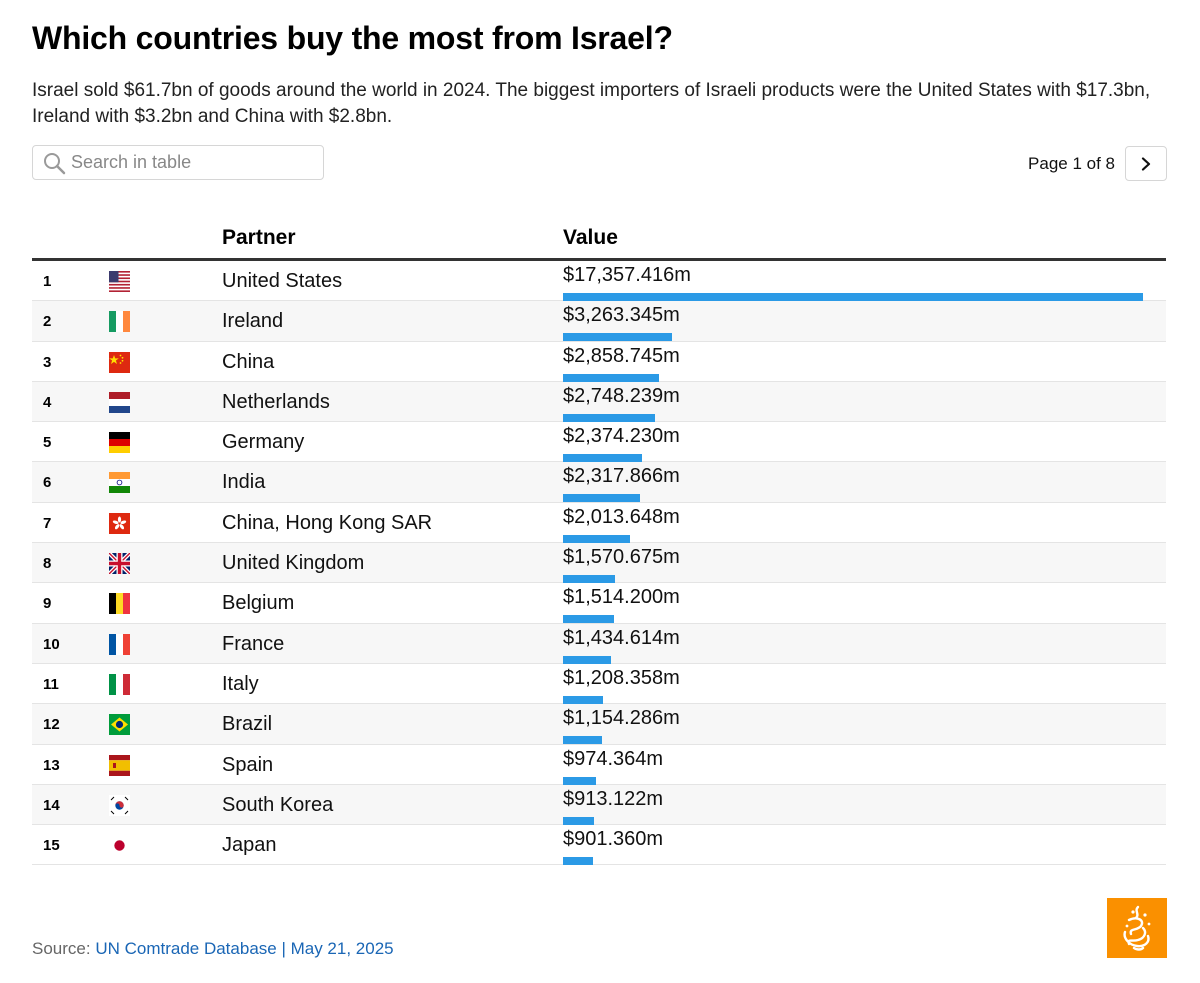 The width and height of the screenshot is (1200, 983). I want to click on table-row: 2 Ireland $3,263.345m, so click(599, 321).